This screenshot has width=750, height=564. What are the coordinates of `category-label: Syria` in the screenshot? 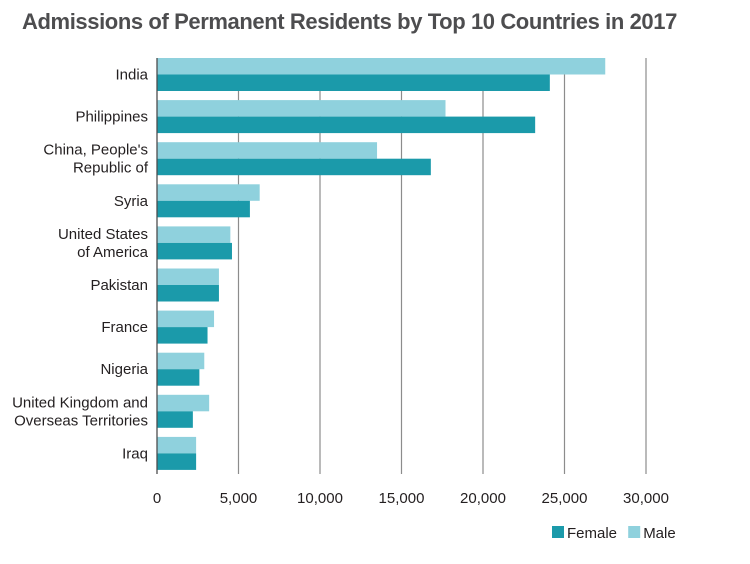 It's located at (131, 201).